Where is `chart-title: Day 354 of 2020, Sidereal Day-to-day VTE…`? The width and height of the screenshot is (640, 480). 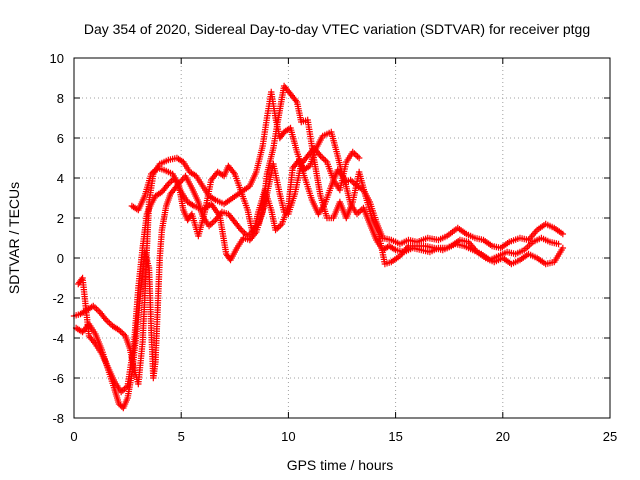
chart-title: Day 354 of 2020, Sidereal Day-to-day VTE… is located at coordinates (337, 29).